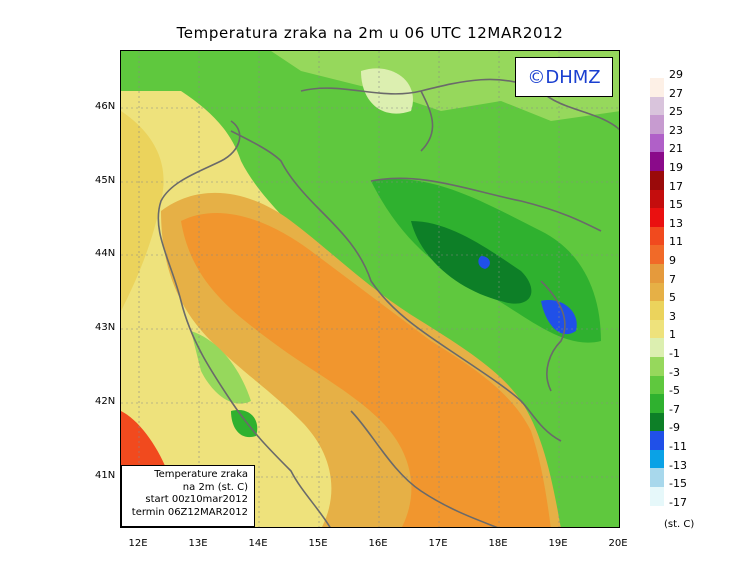 Image resolution: width=740 pixels, height=582 pixels. What do you see at coordinates (189, 512) in the screenshot?
I see `info-line-4: termin 06Z12MAR2012` at bounding box center [189, 512].